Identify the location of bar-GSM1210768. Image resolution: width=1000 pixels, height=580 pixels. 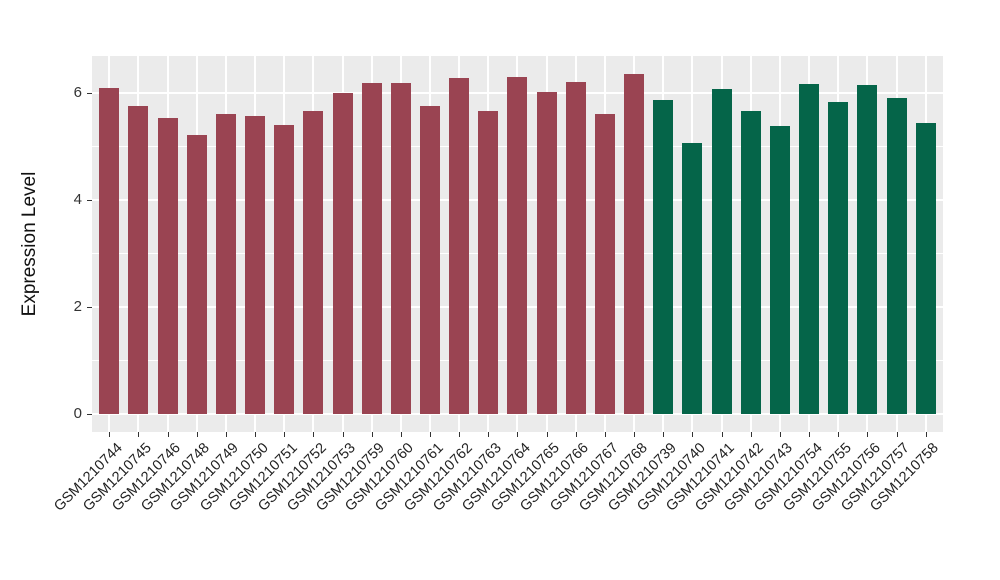
(634, 243).